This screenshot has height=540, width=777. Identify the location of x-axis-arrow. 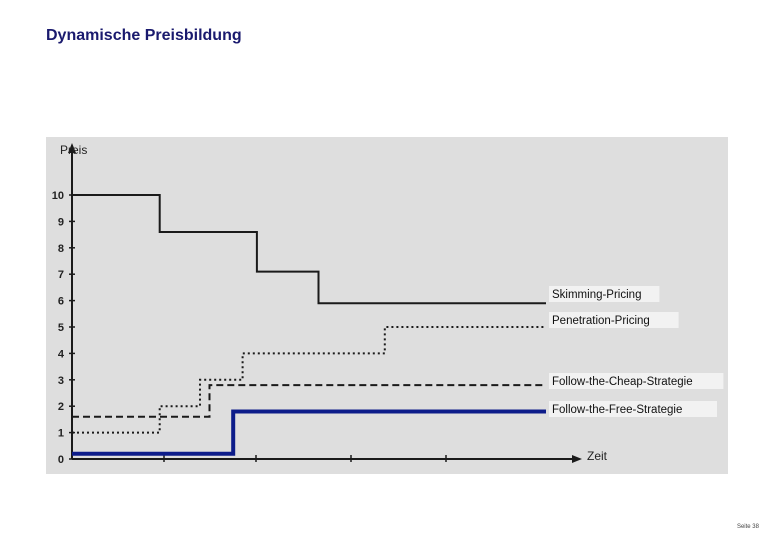
(577, 459).